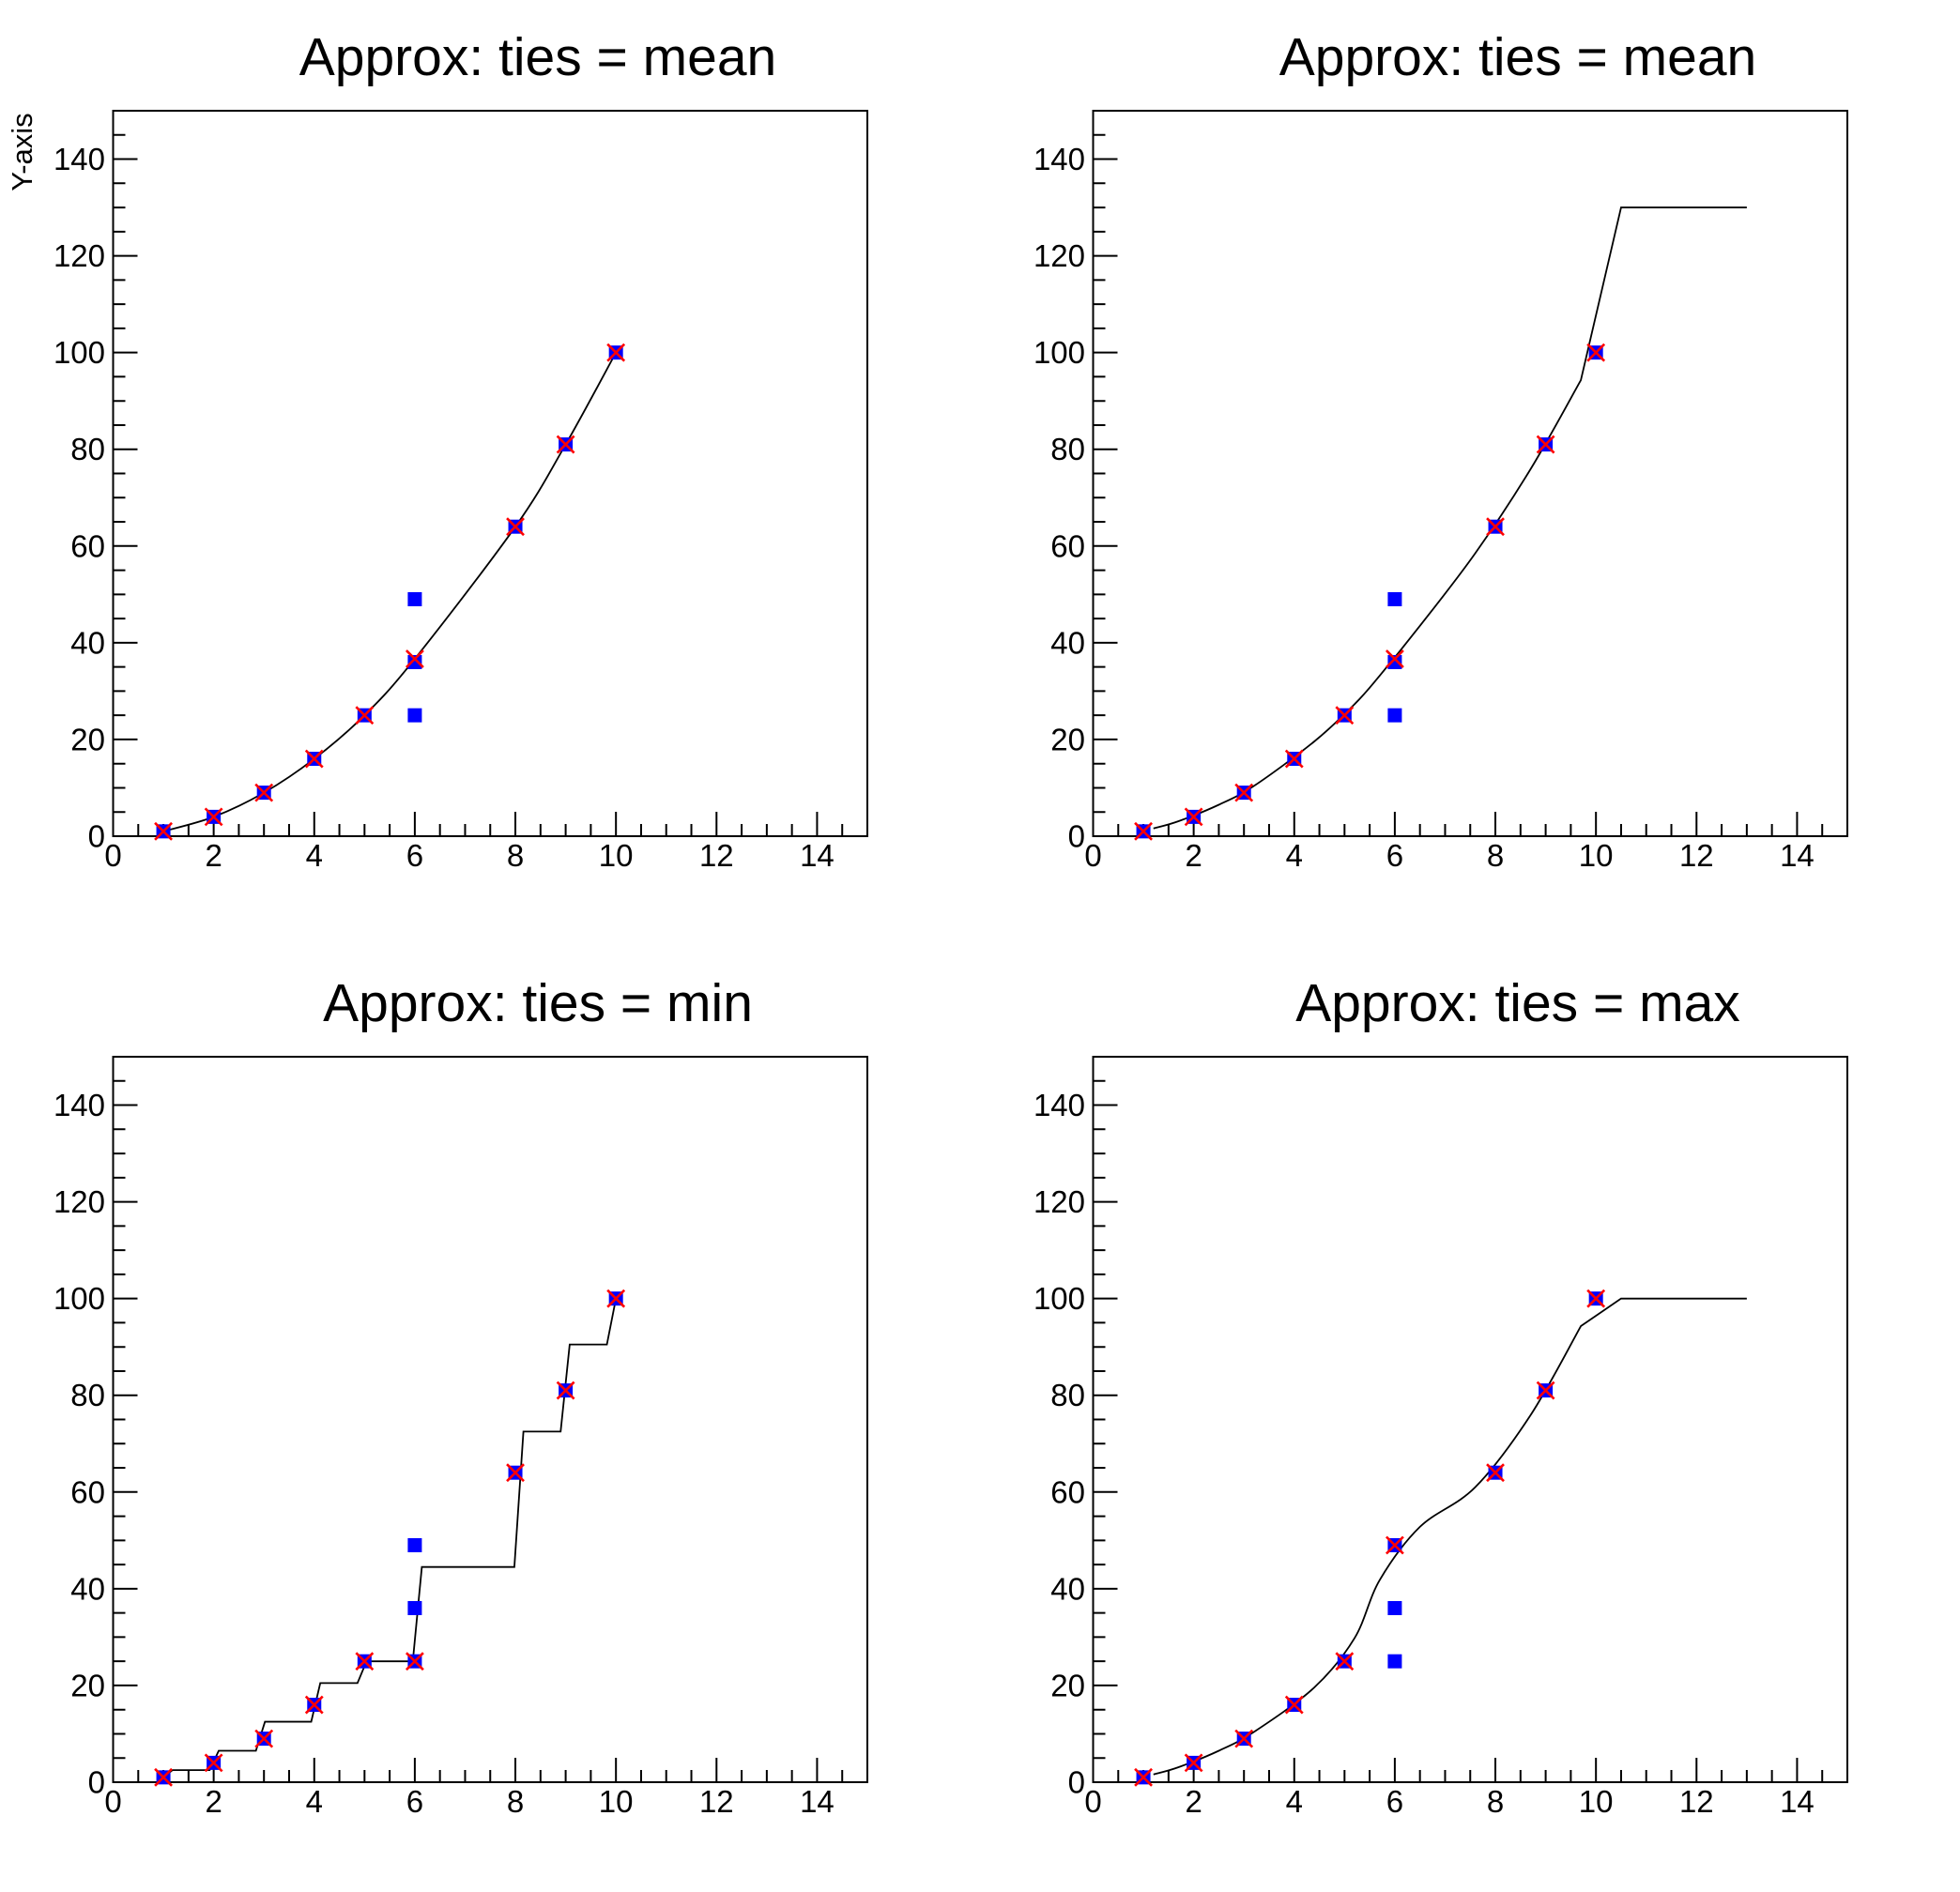  I want to click on pad-2-title: Approx: ties = mean, so click(1518, 57).